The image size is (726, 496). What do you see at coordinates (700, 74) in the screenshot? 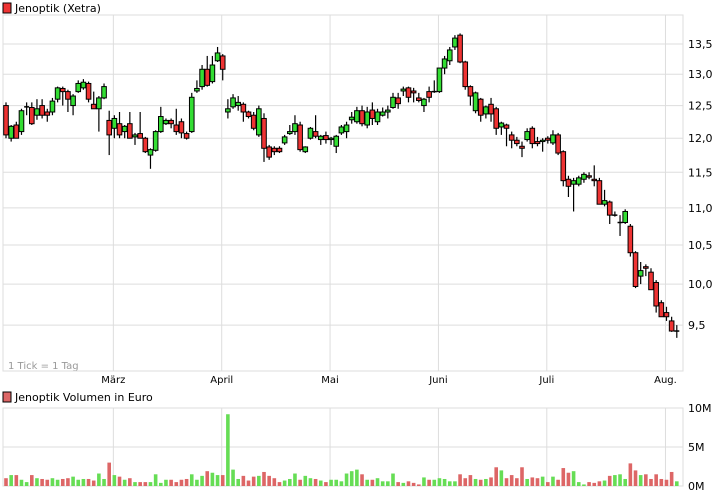
I see `price-tick-label: 13,0` at bounding box center [700, 74].